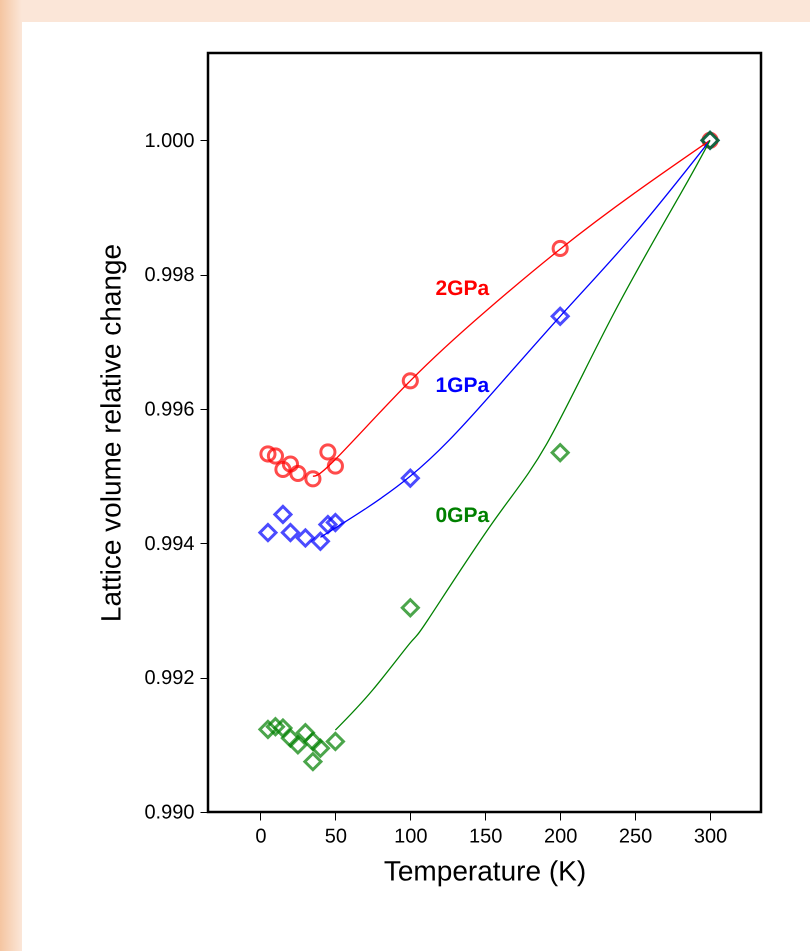 The width and height of the screenshot is (810, 951). Describe the element at coordinates (169, 409) in the screenshot. I see `y-tick-label: 0.996` at that location.